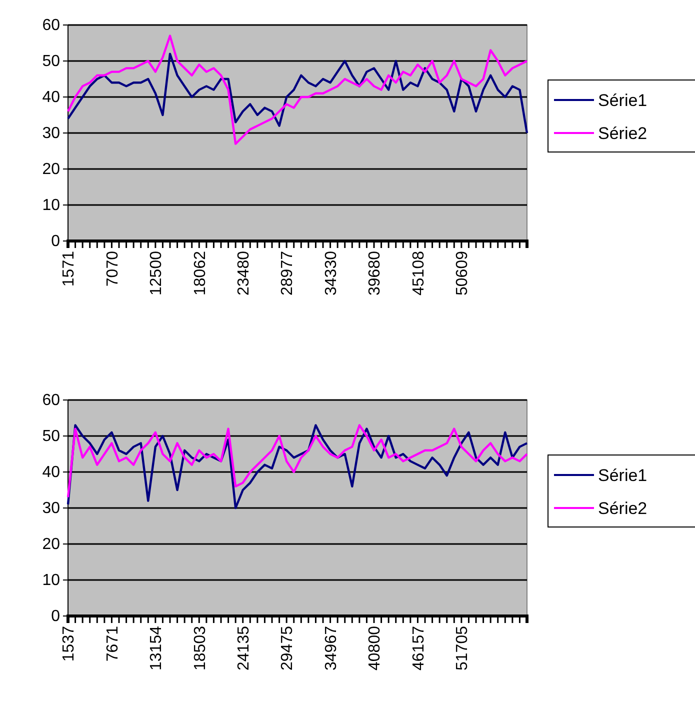 This screenshot has width=695, height=718. Describe the element at coordinates (157, 648) in the screenshot. I see `x-tick-label: 13154` at that location.